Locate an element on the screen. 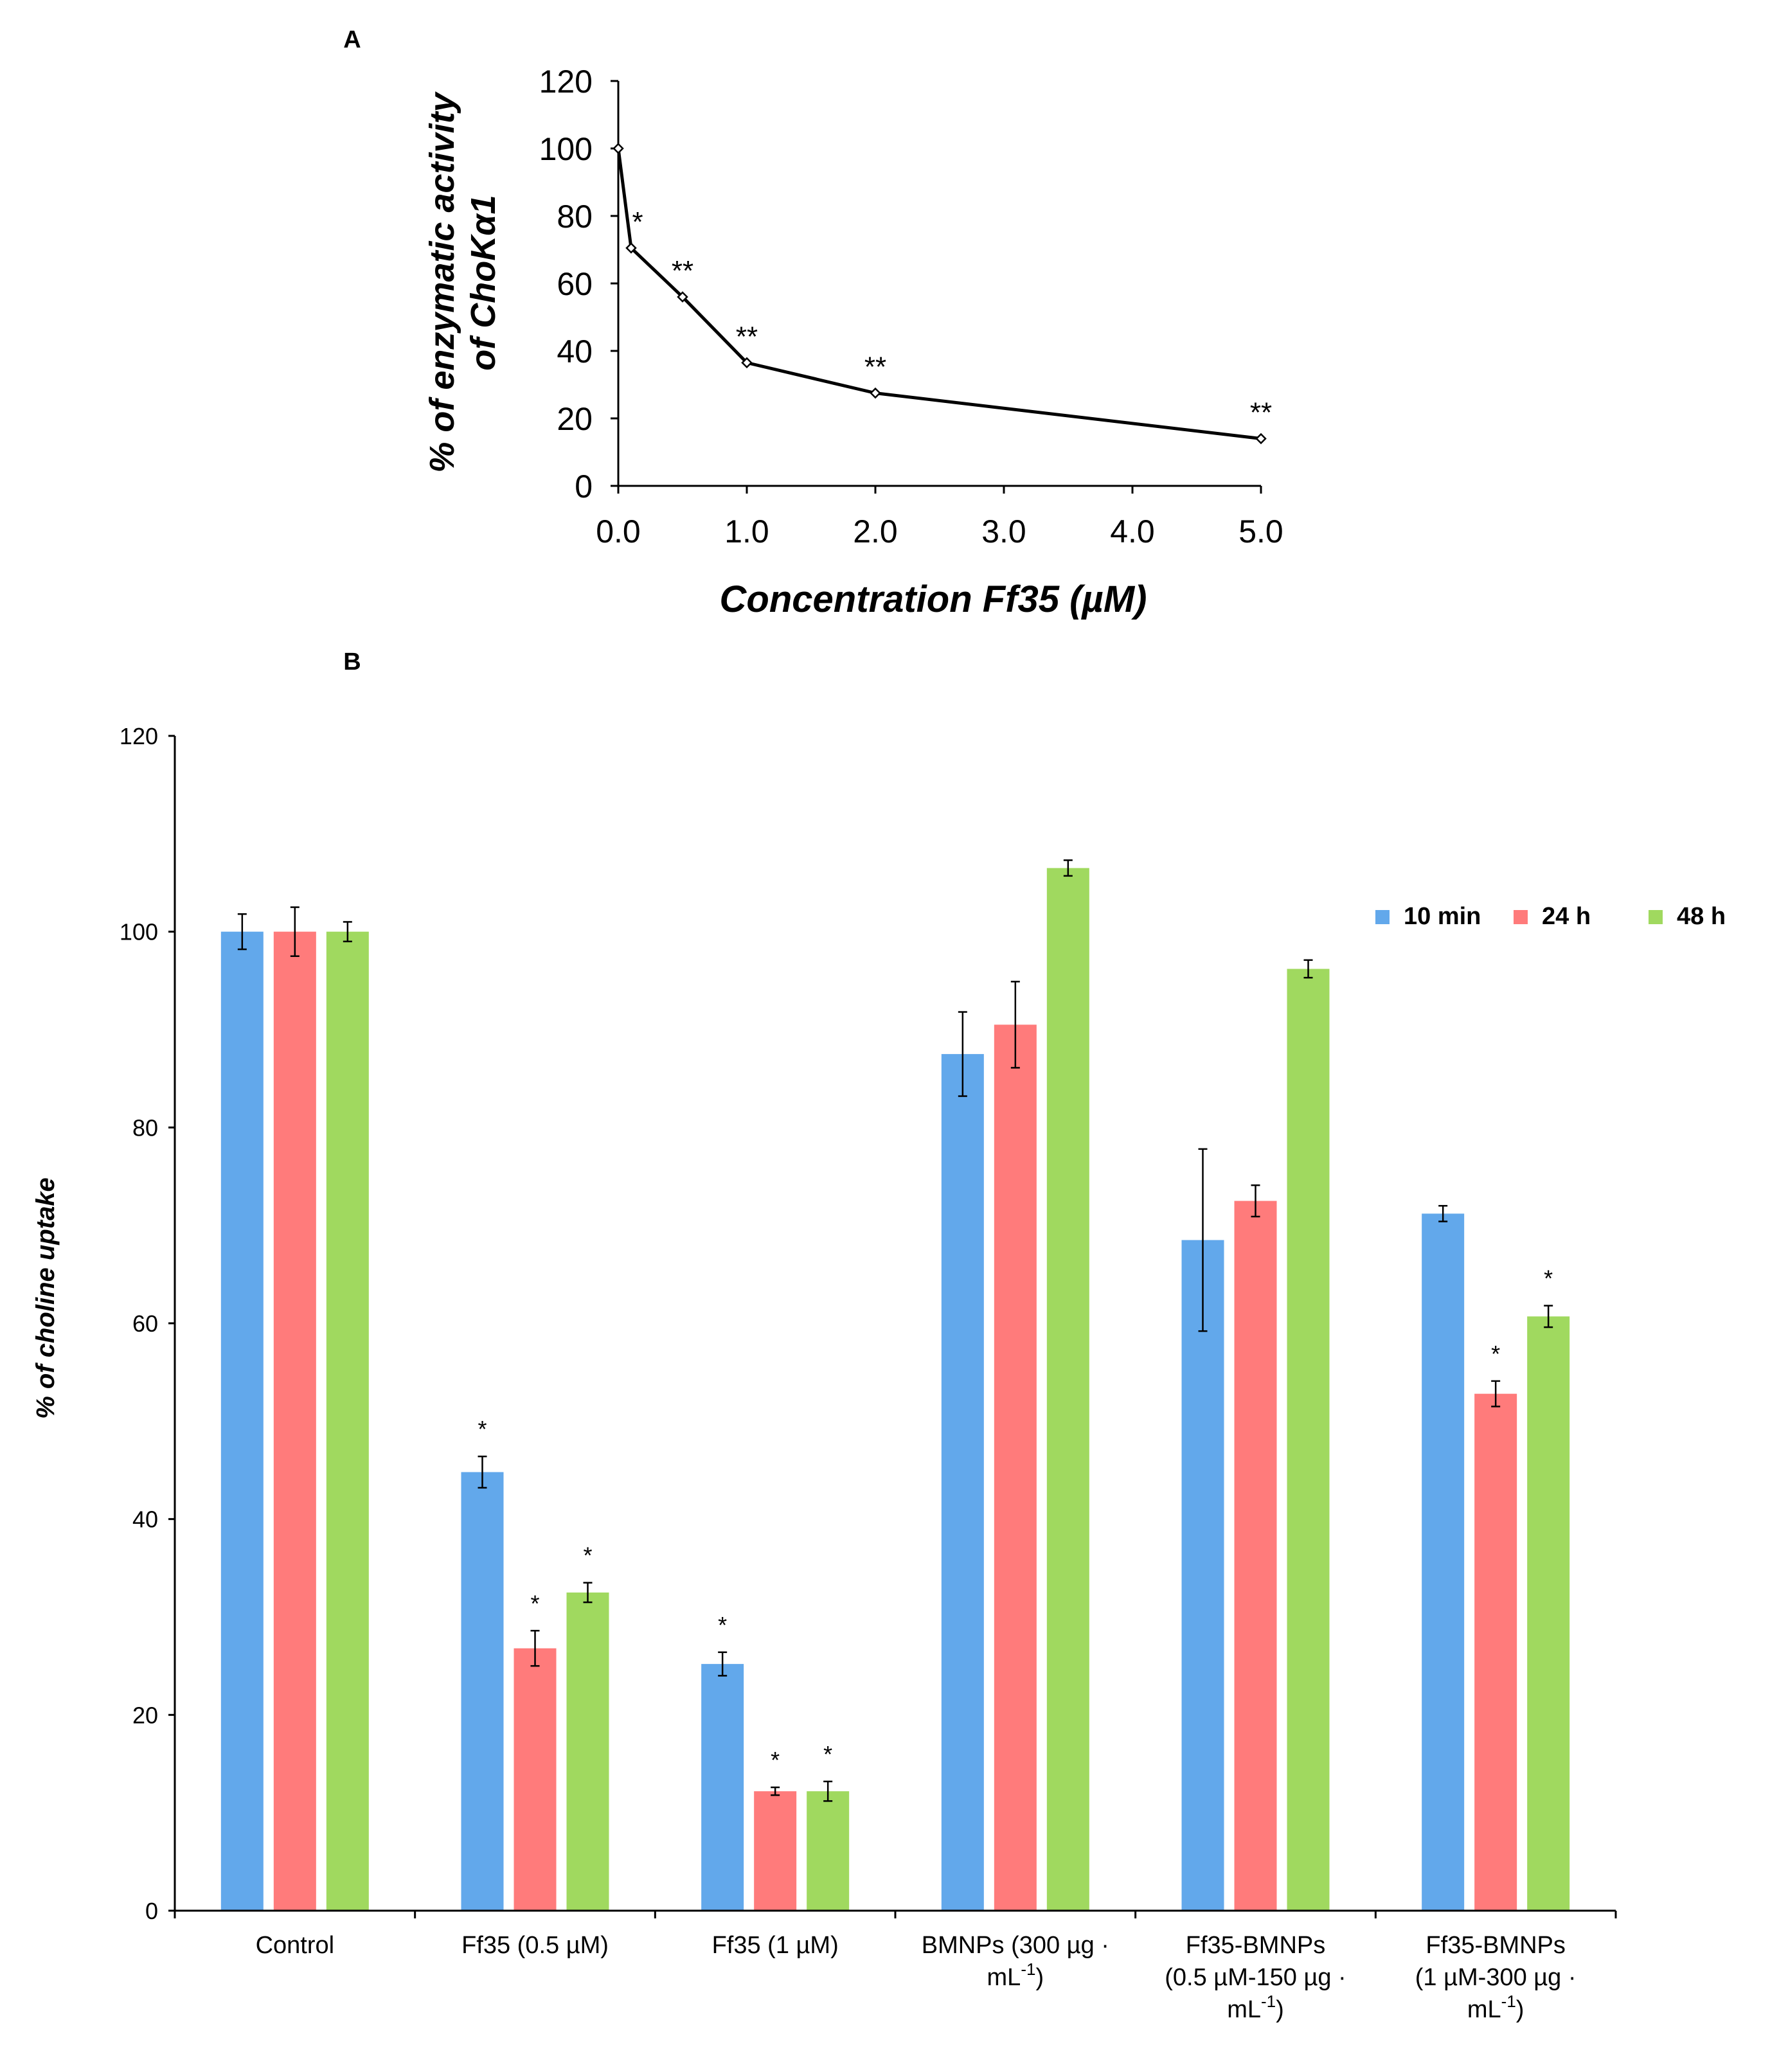  panel-a-y-tick-label: 100 is located at coordinates (566, 149).